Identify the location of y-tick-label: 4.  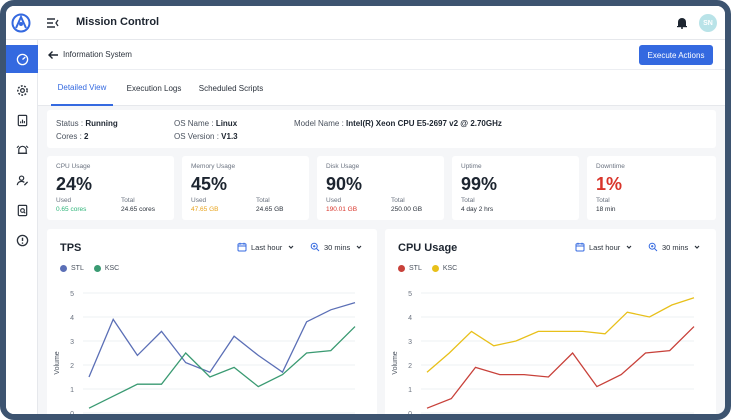
(72, 318).